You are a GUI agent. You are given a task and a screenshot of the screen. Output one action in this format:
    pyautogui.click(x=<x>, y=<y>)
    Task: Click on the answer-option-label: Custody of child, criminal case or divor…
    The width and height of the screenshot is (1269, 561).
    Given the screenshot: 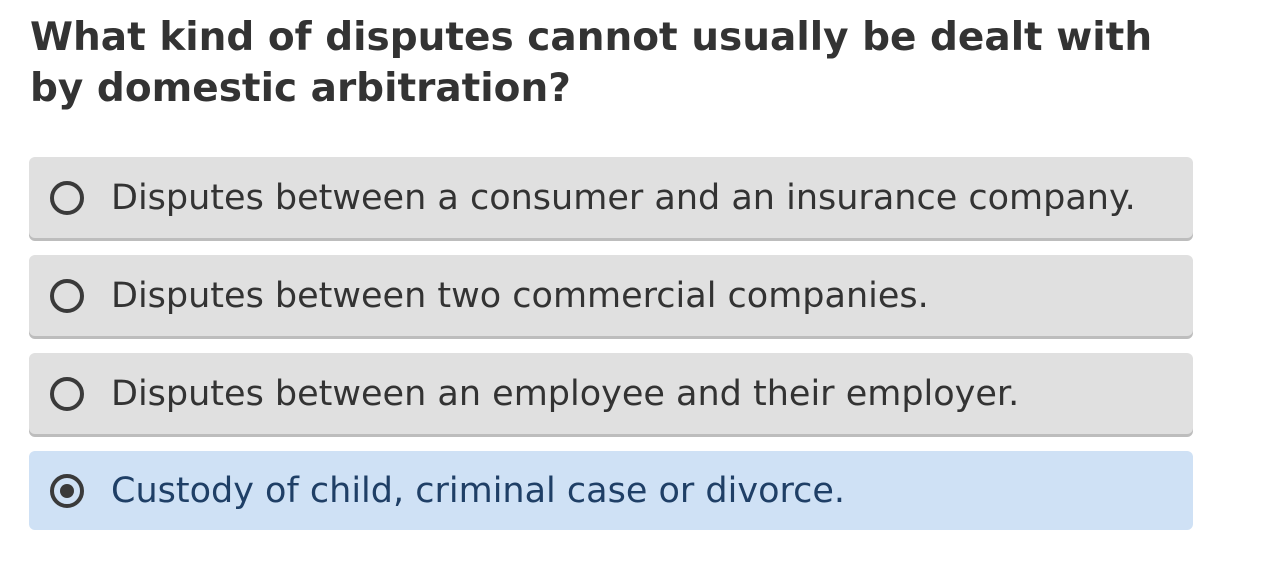 What is the action you would take?
    pyautogui.click(x=478, y=490)
    